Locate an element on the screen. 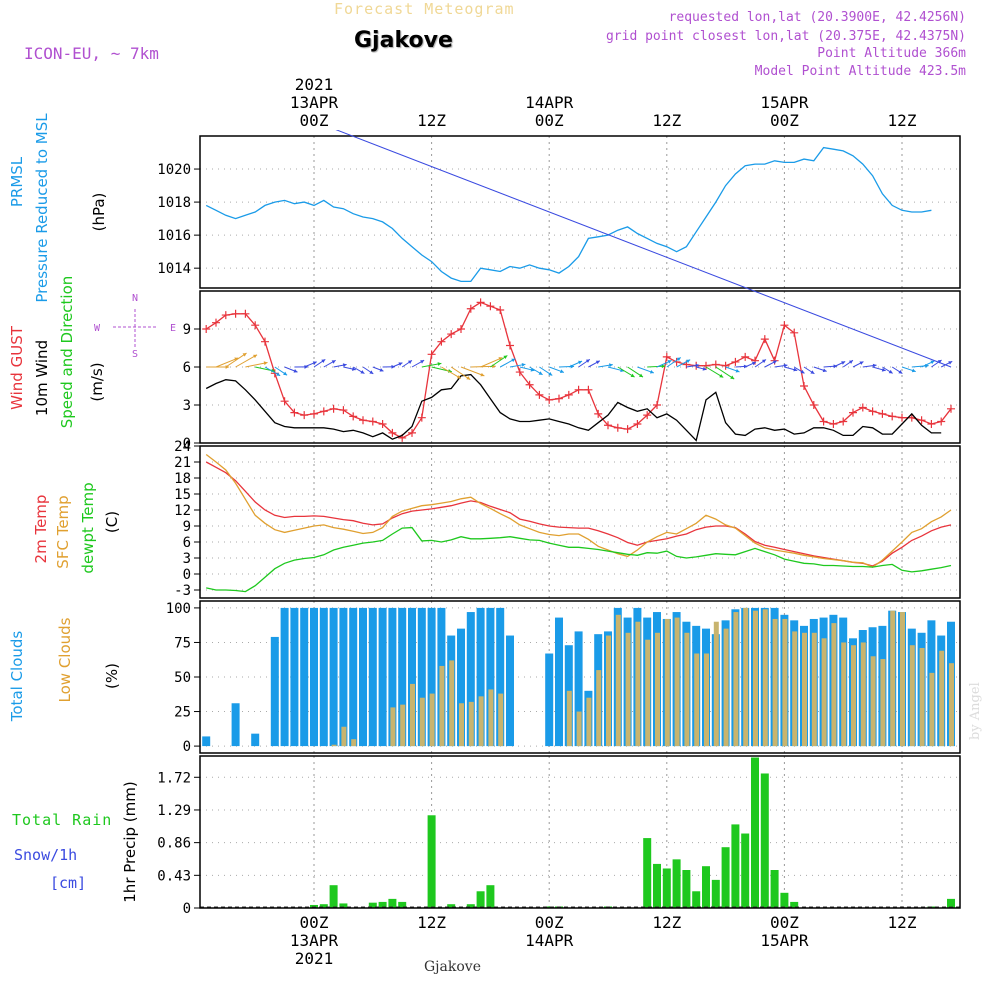 This screenshot has width=1000, height=1000. snow-legend: Snow/1h is located at coordinates (45, 855).